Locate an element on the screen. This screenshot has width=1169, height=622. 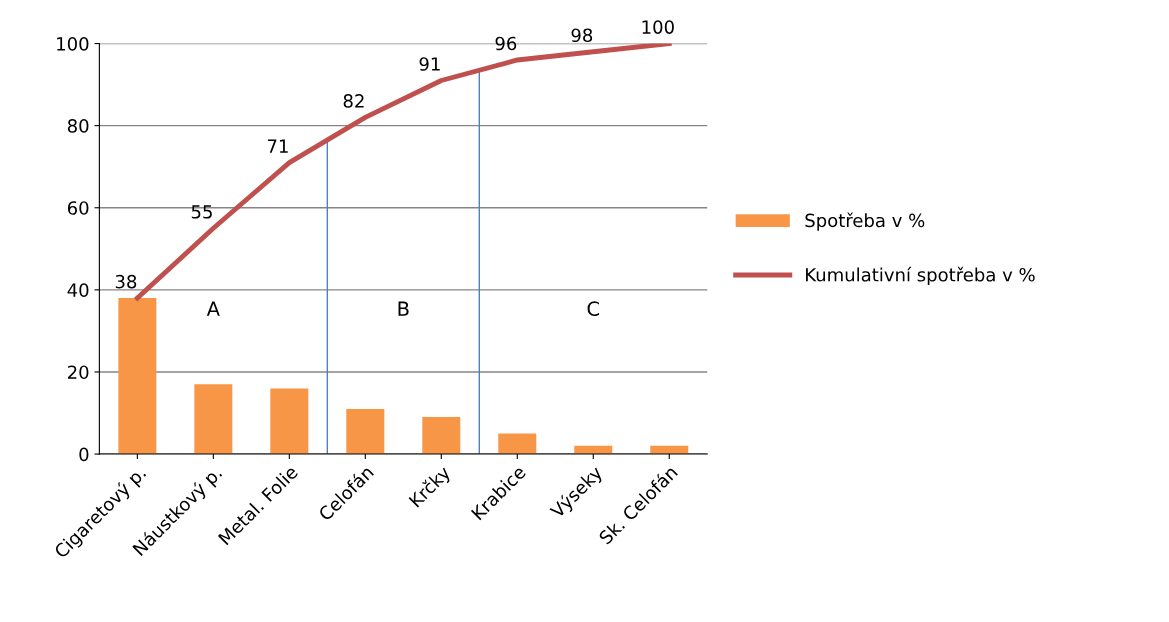
annotation: C is located at coordinates (593, 309).